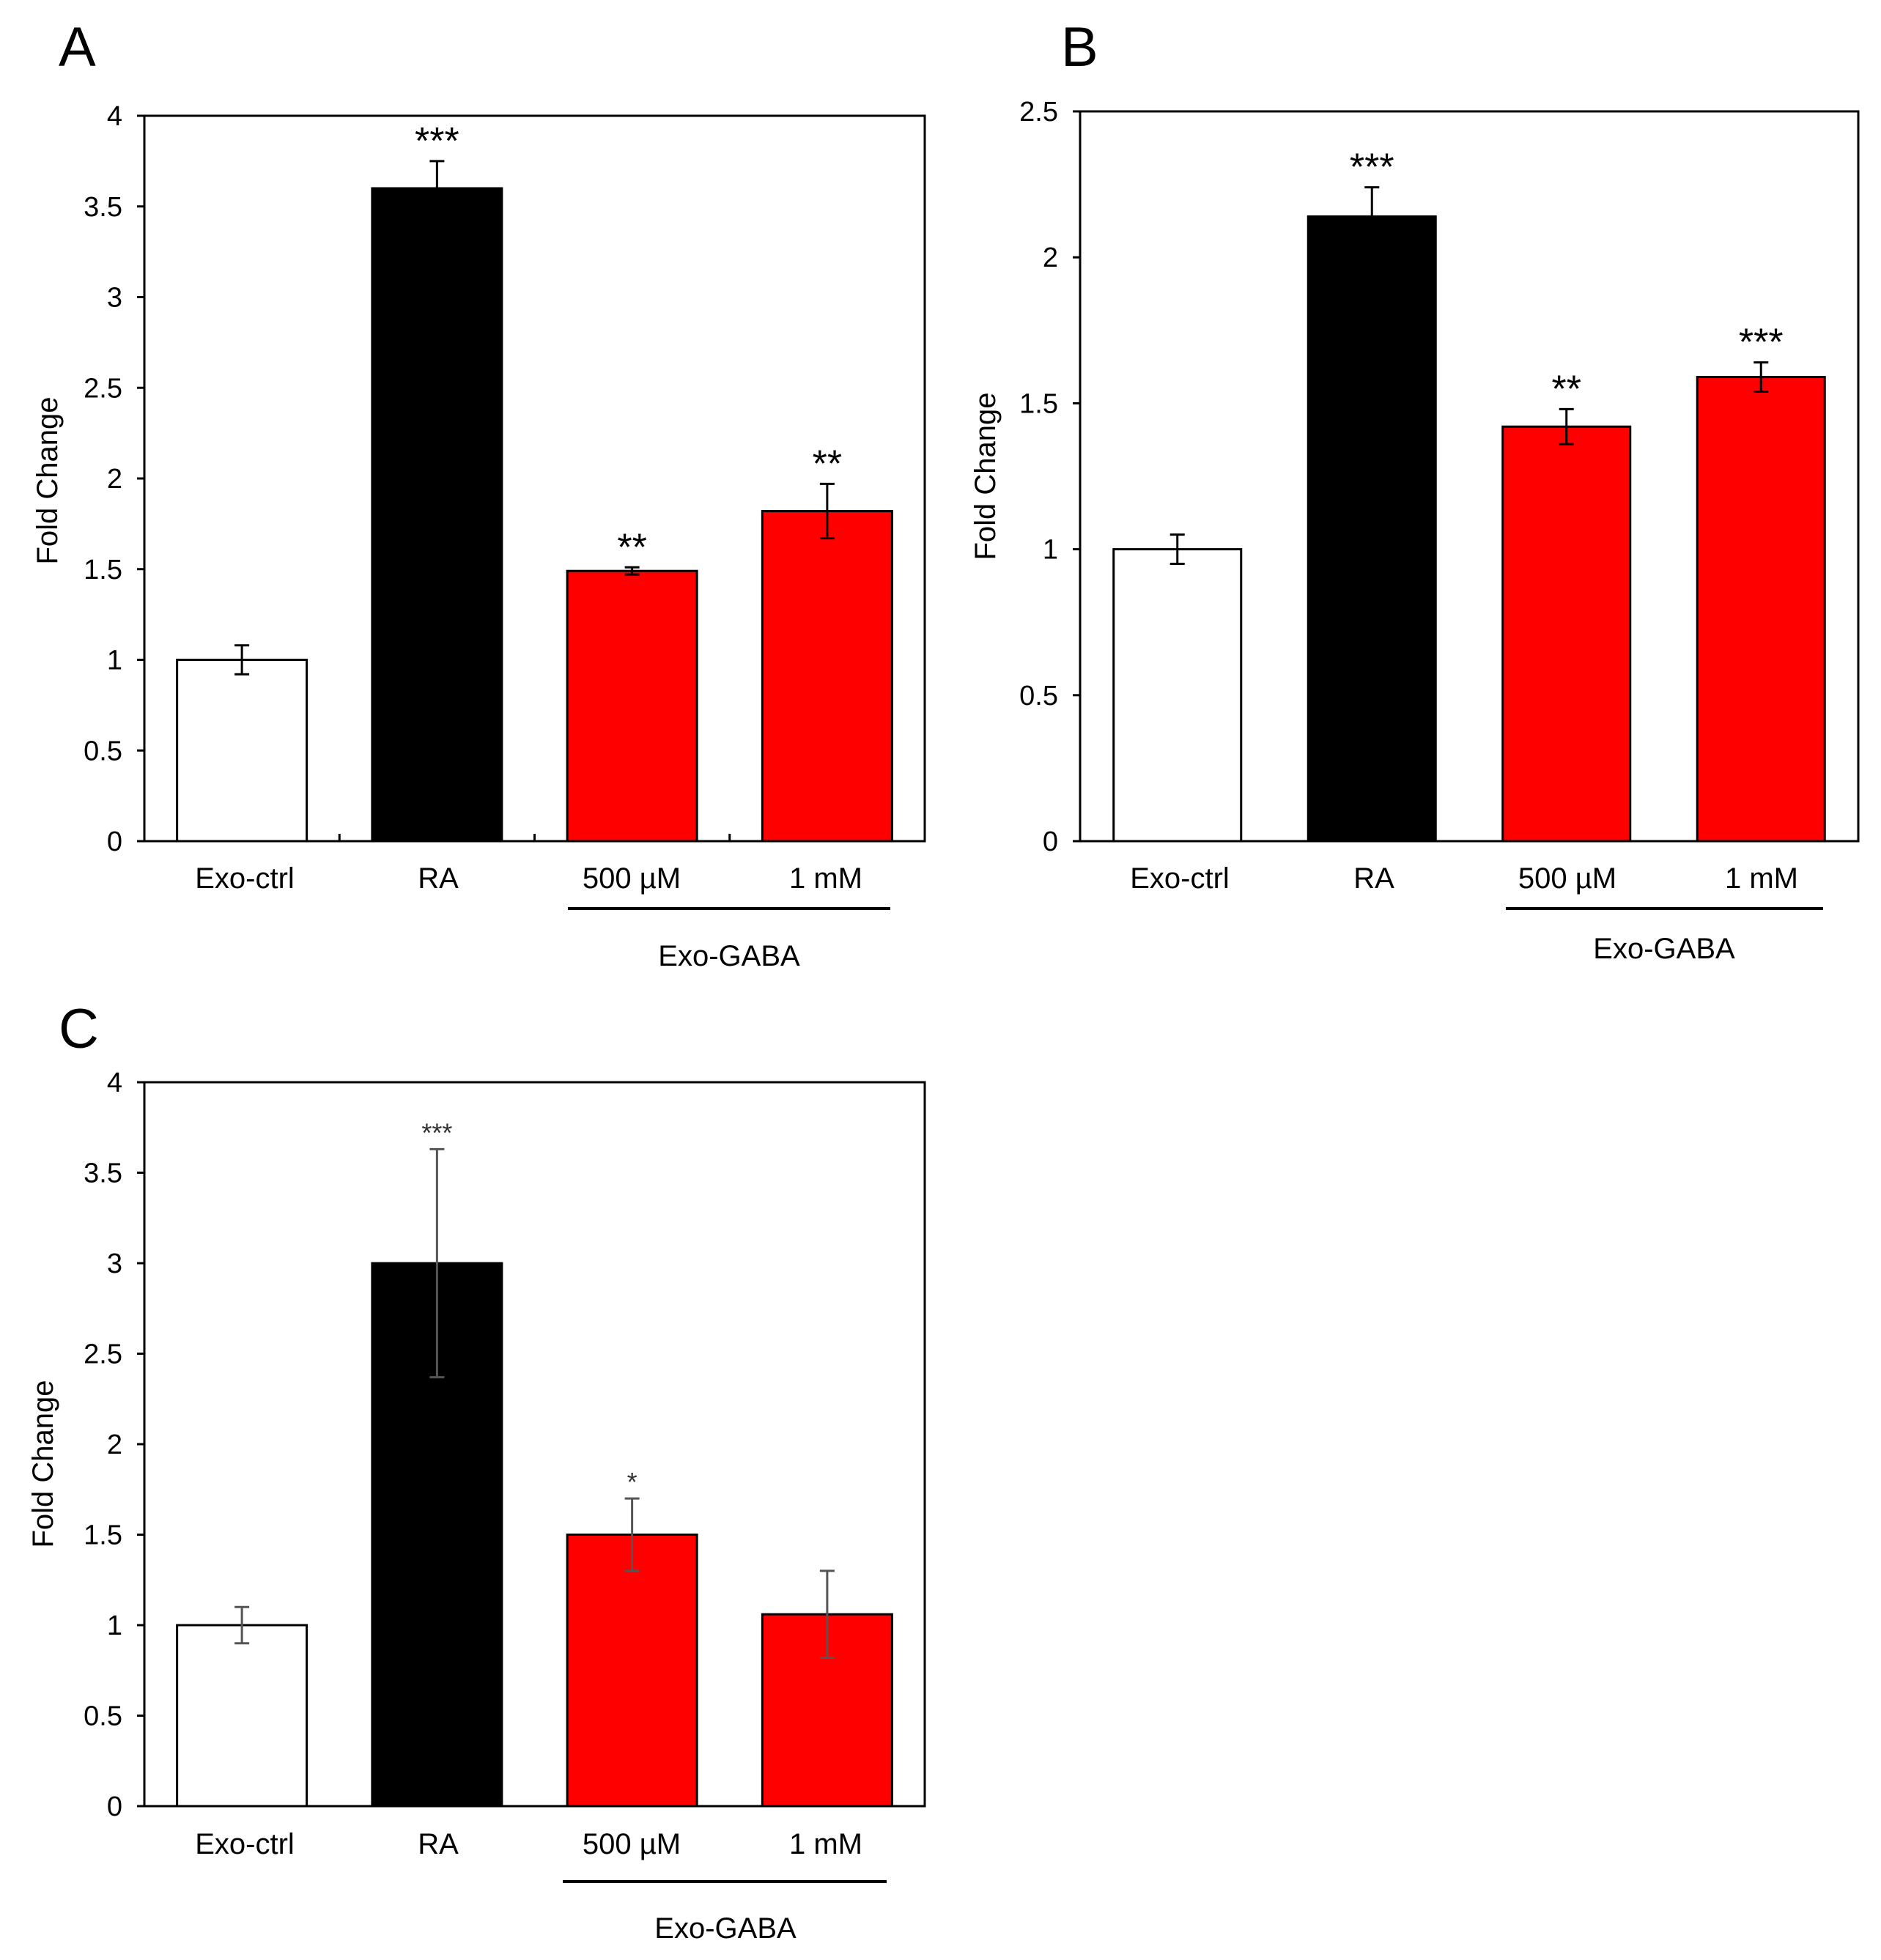 This screenshot has height=1960, width=1881. I want to click on panel-b-cat-ra: RA, so click(1373, 879).